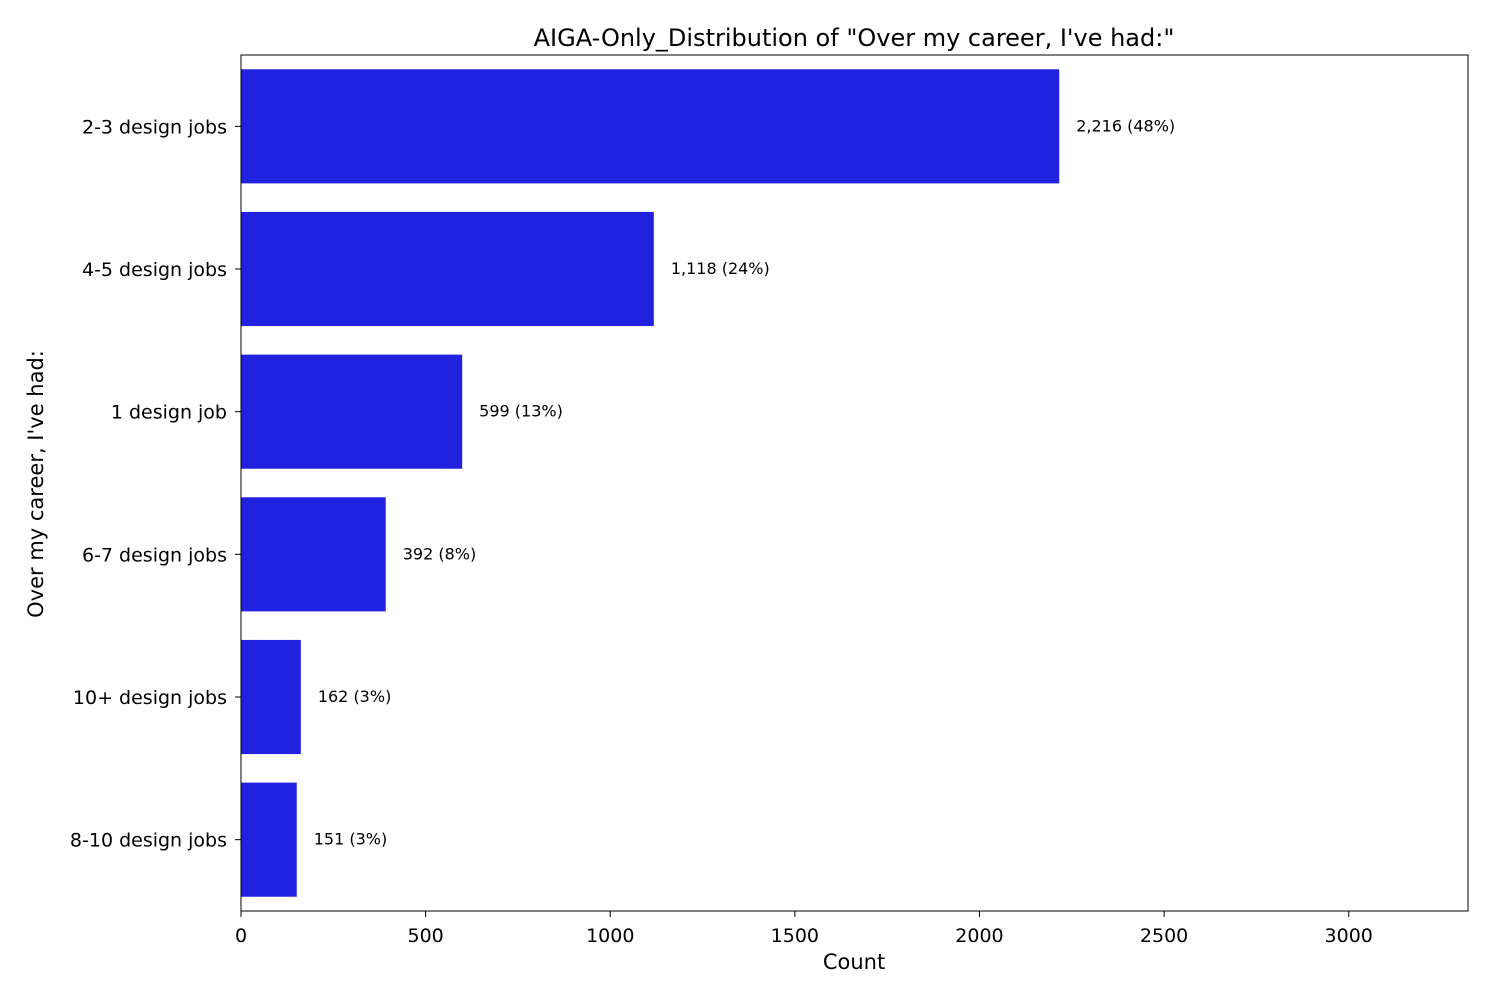 The width and height of the screenshot is (1500, 1000). Describe the element at coordinates (610, 936) in the screenshot. I see `x-tick-label-2: 1000` at that location.